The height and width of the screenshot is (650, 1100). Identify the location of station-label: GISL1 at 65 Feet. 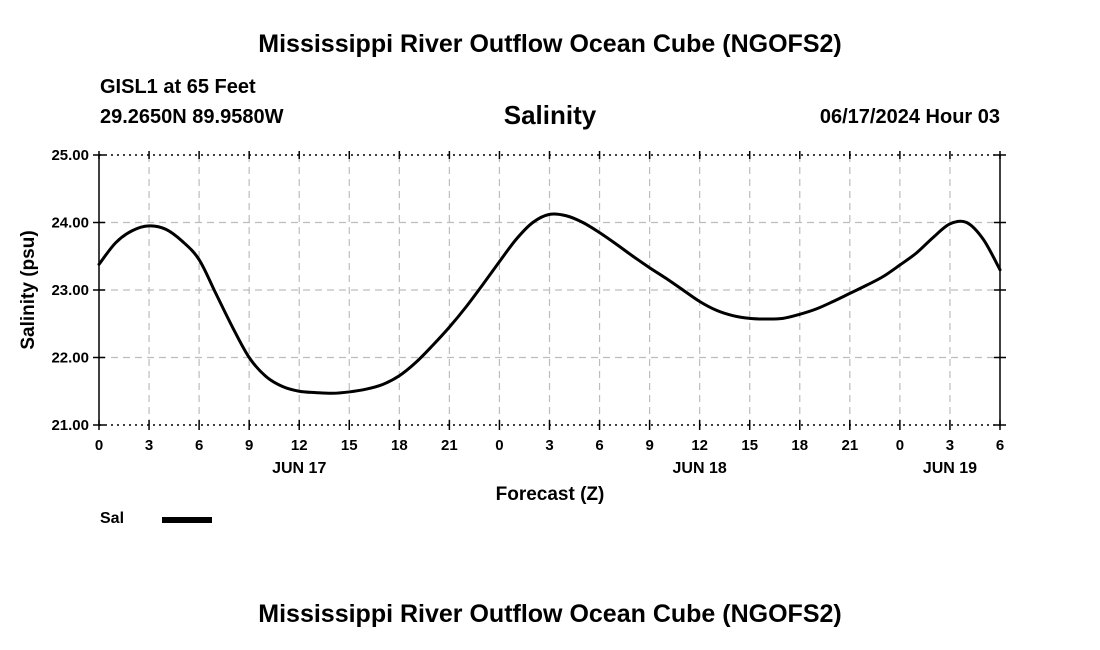
(178, 87).